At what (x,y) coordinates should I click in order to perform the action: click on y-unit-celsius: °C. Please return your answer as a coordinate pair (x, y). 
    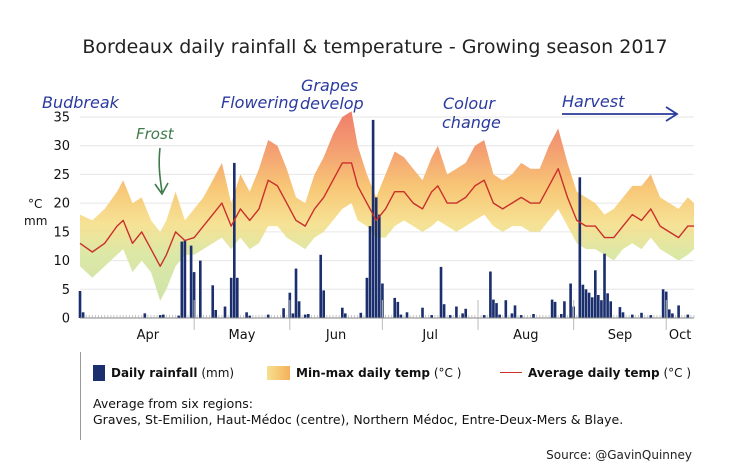
    Looking at the image, I should click on (35, 204).